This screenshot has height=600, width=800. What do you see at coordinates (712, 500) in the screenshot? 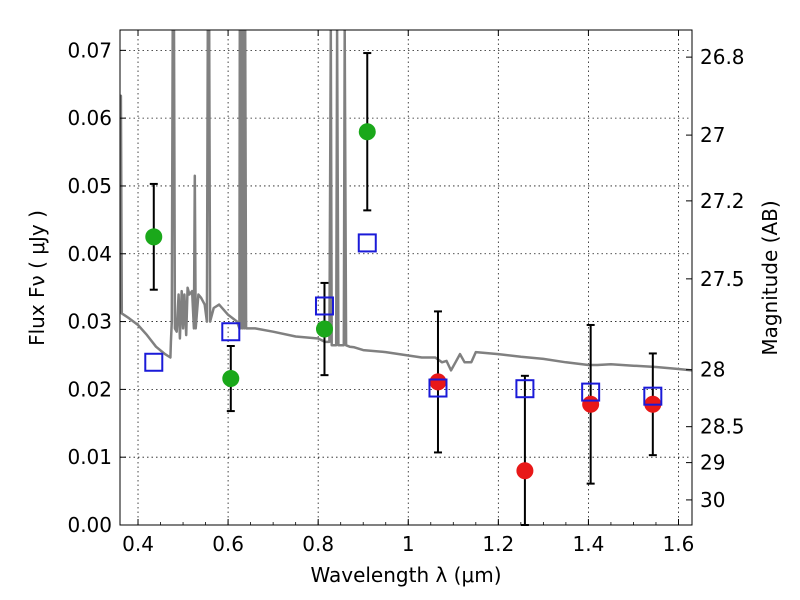
I see `y2-tick-label: 30` at bounding box center [712, 500].